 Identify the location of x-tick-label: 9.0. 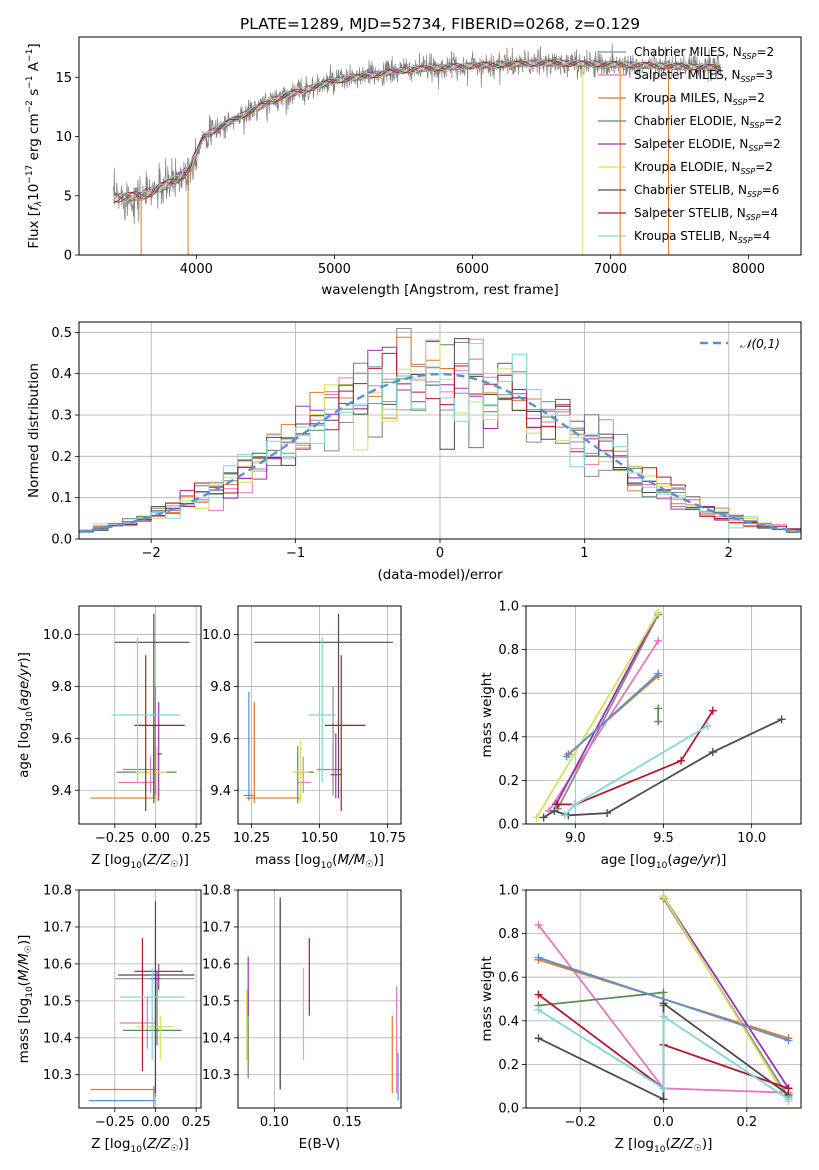
(575, 838).